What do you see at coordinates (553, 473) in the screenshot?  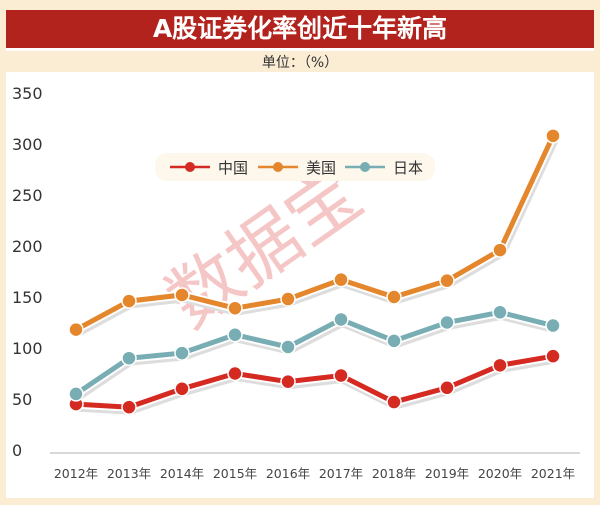 I see `x-tick-label: 2021年` at bounding box center [553, 473].